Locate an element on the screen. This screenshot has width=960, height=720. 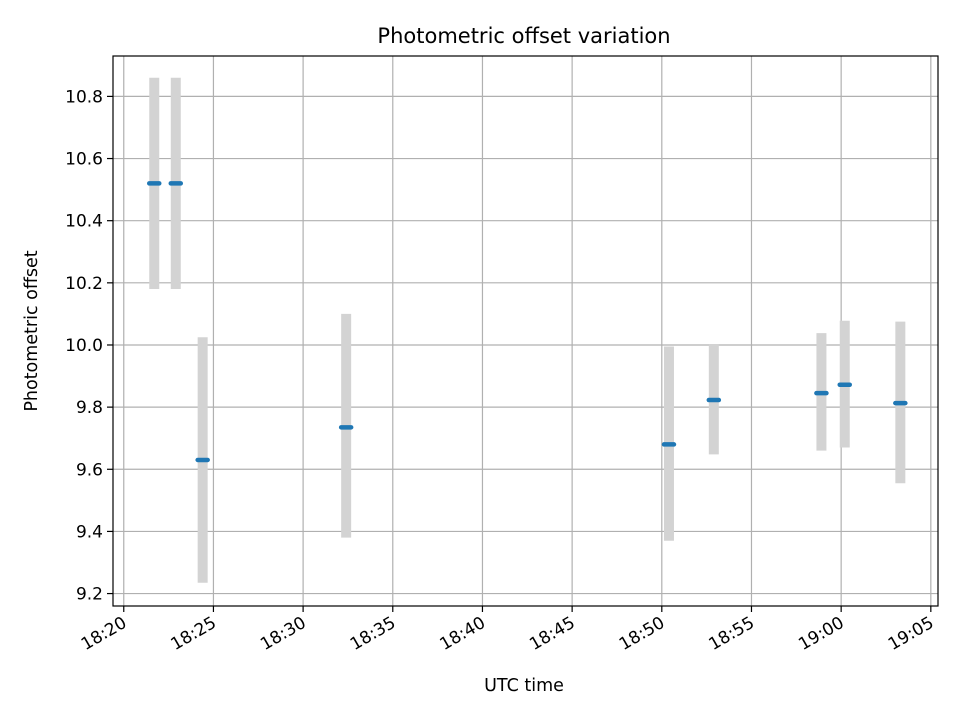
y-axis-label: Photometric offset is located at coordinates (32, 330).